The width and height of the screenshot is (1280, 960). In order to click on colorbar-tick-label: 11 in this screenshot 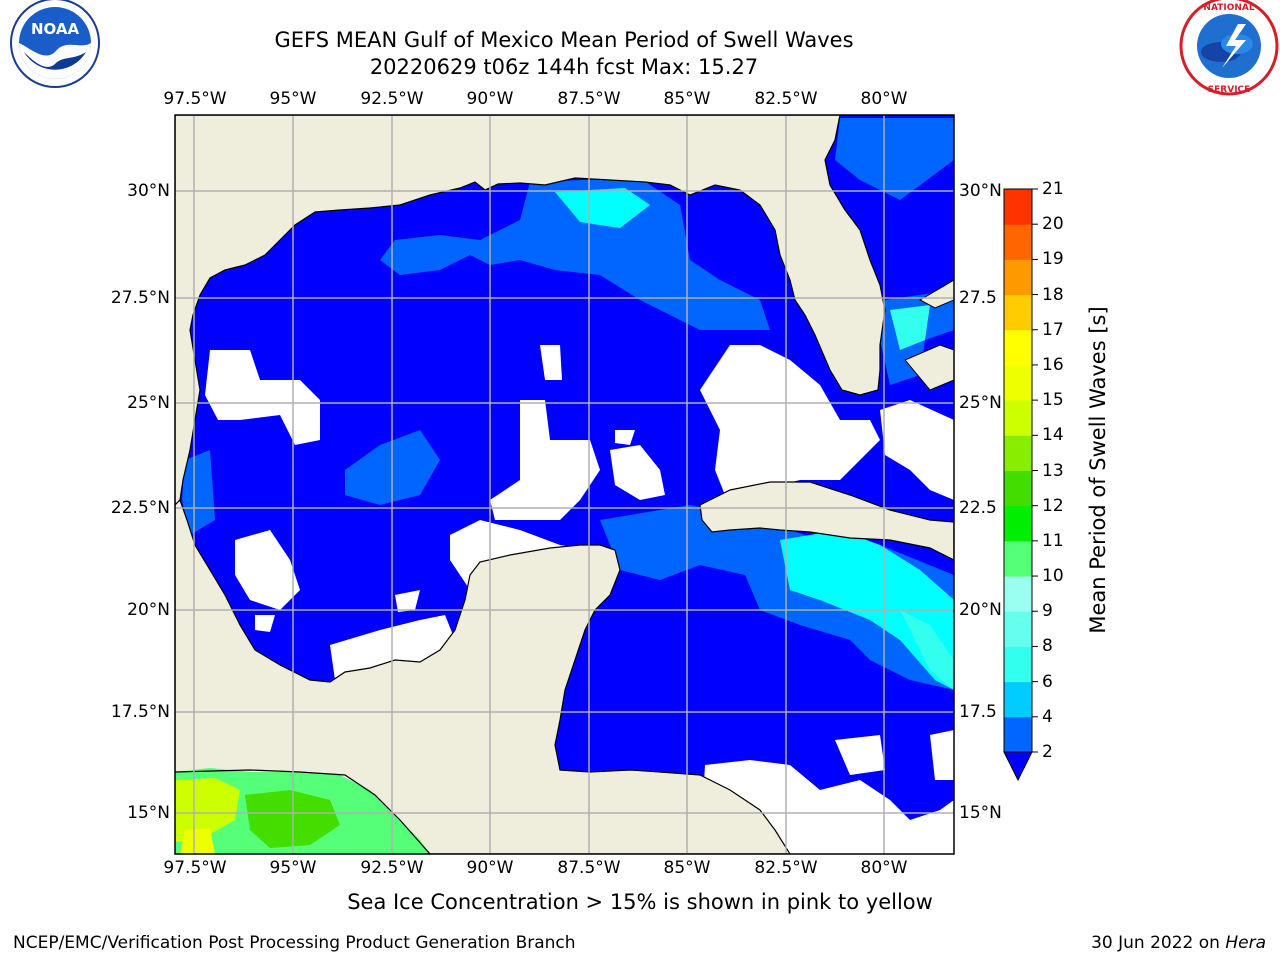, I will do `click(1053, 540)`.